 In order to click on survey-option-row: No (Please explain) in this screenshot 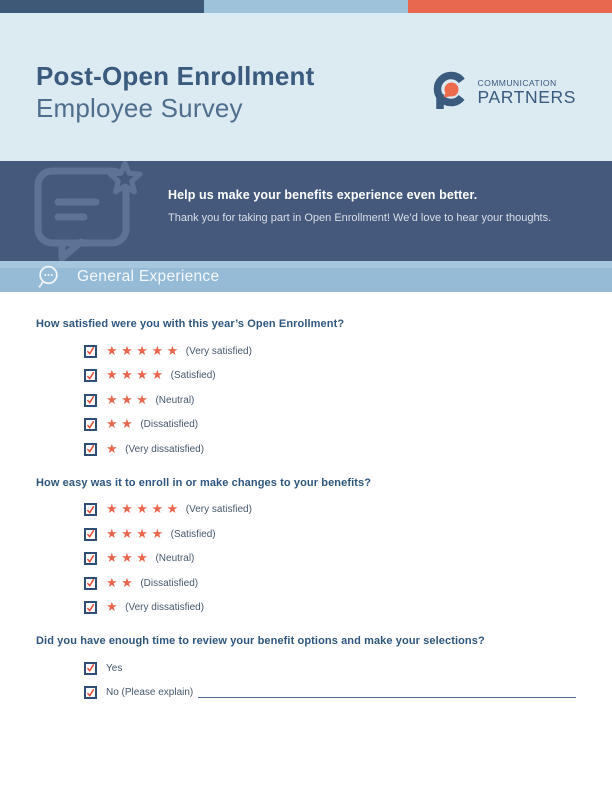, I will do `click(330, 693)`.